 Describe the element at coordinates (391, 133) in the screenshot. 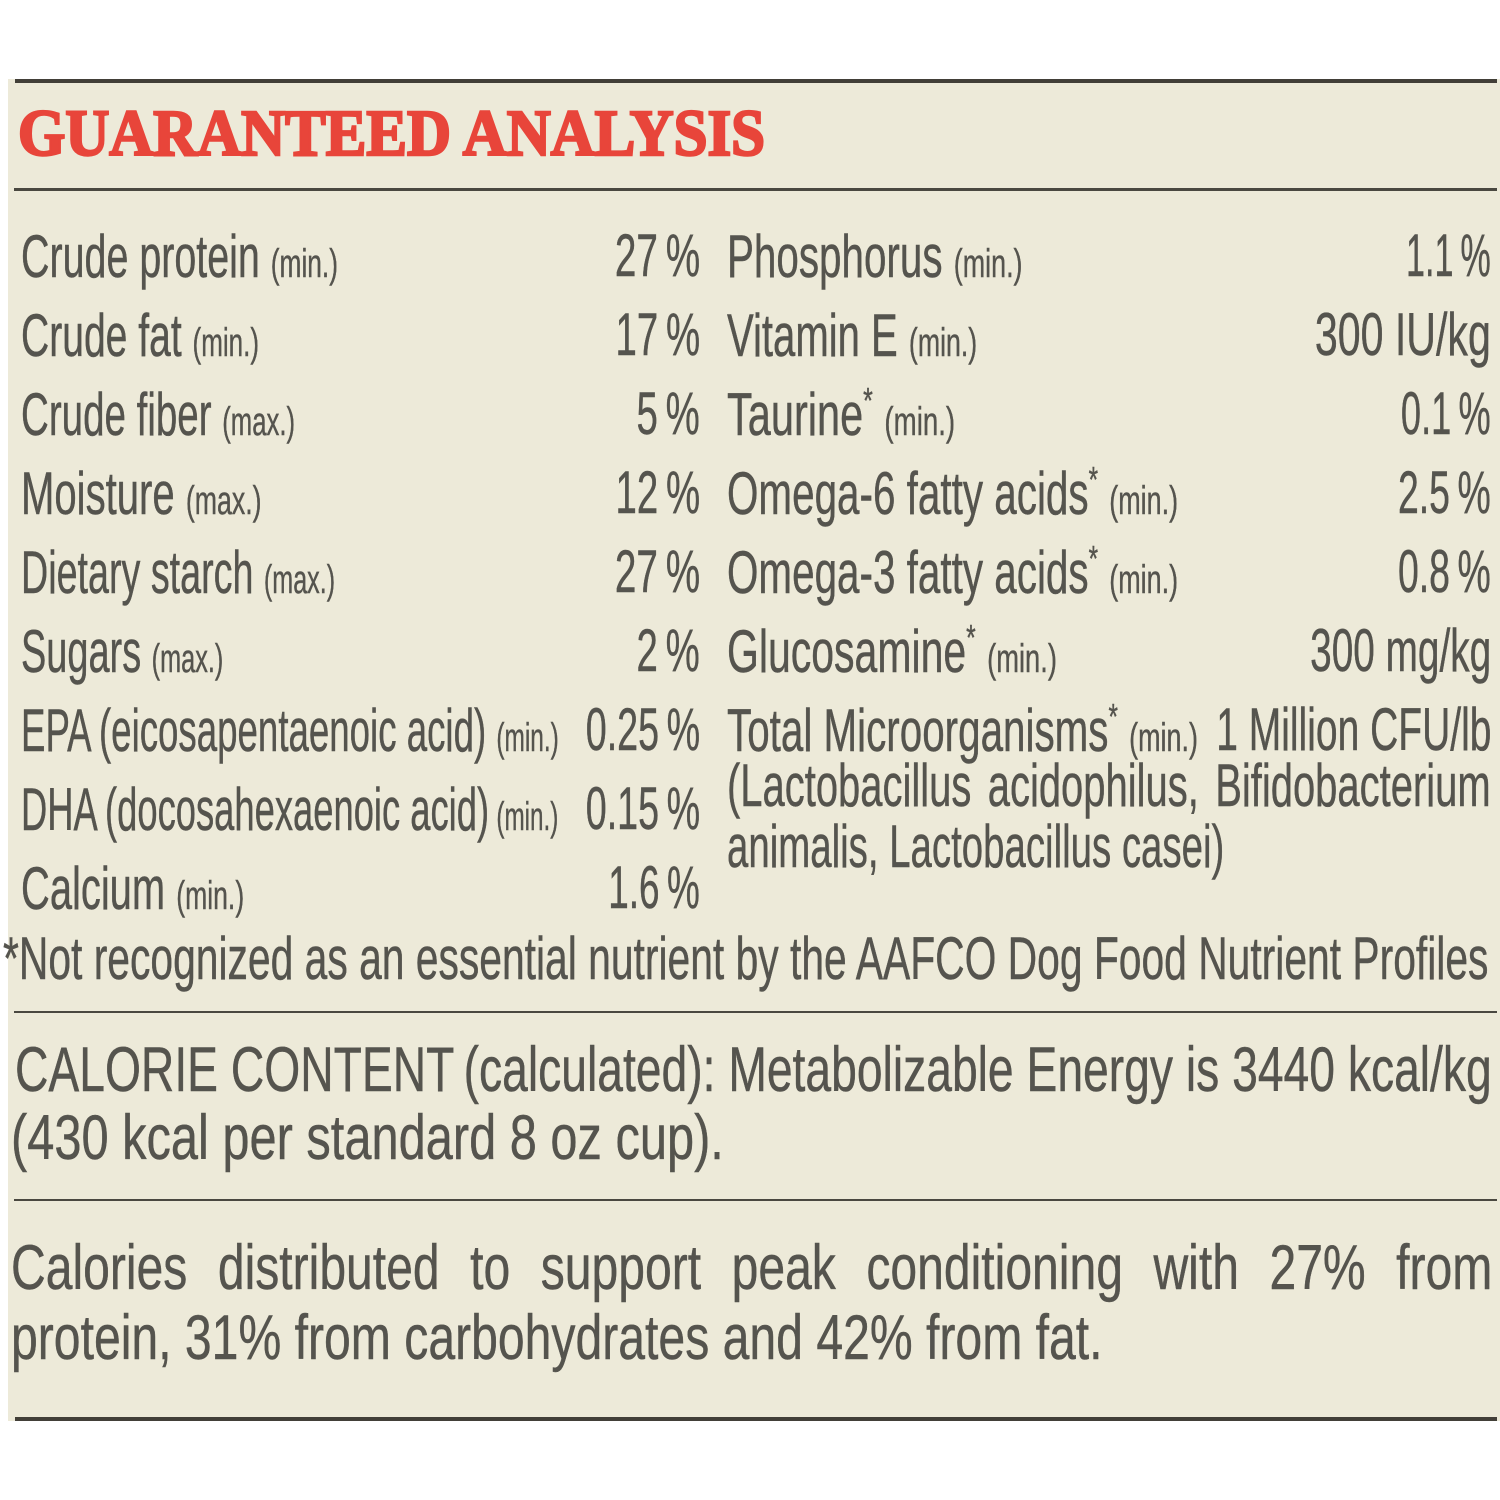

I see `svg-text: GUARANTEED ANALYSIS` at that location.